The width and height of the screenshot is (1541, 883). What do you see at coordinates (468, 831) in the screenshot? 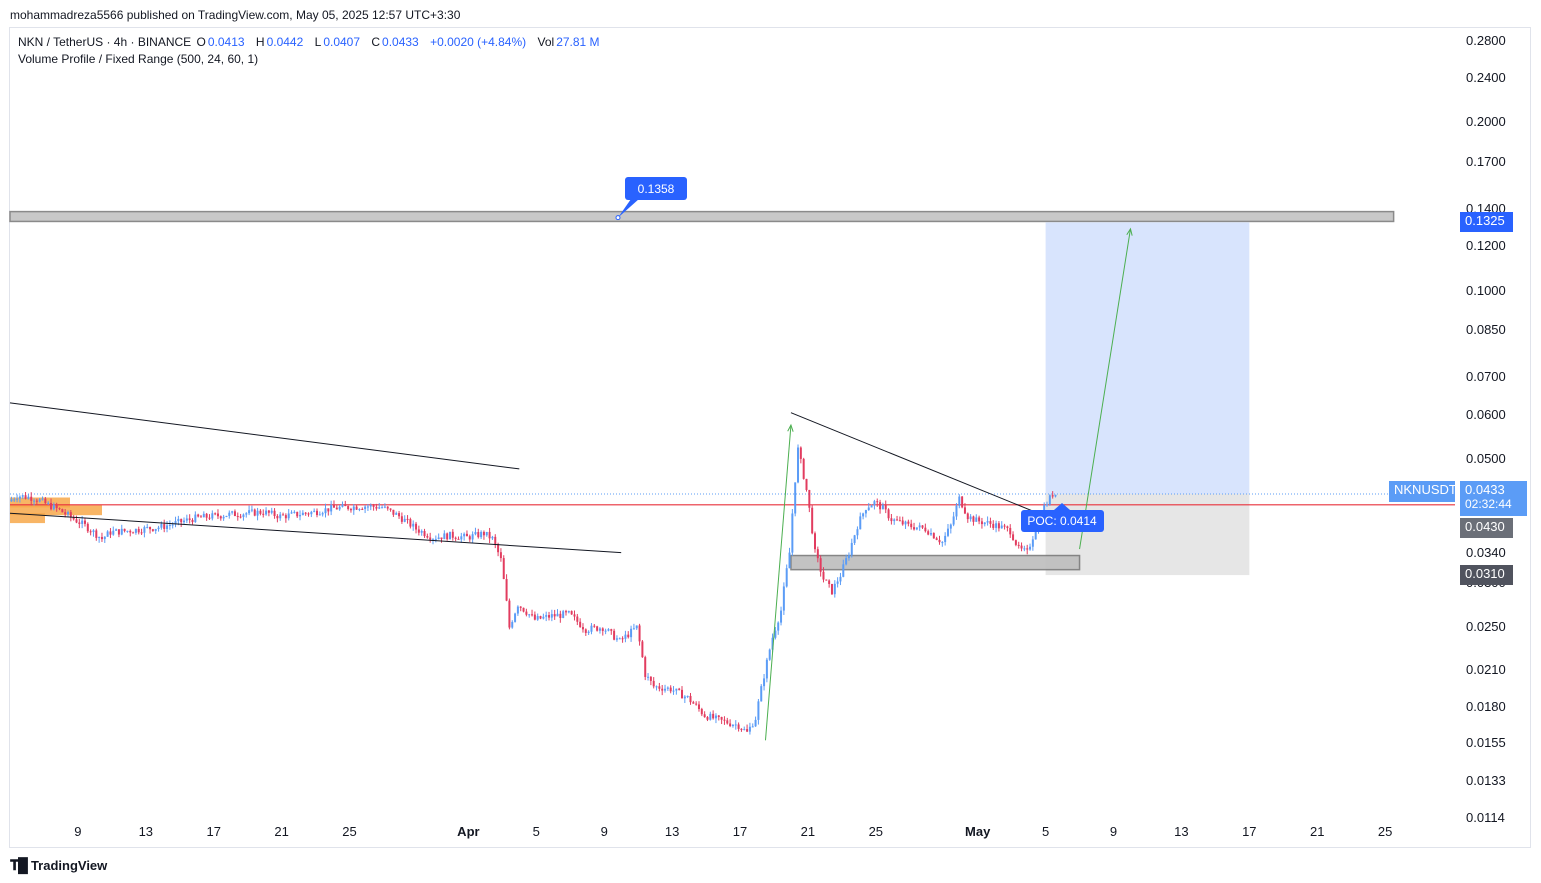
I see `time-tick-label: Apr` at bounding box center [468, 831].